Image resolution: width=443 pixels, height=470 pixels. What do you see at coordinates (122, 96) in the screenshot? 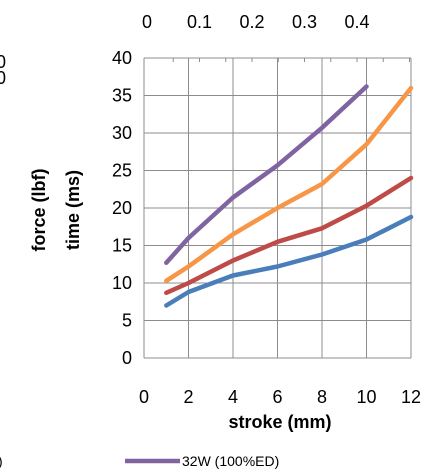
I see `y-tick-label: 35` at bounding box center [122, 96].